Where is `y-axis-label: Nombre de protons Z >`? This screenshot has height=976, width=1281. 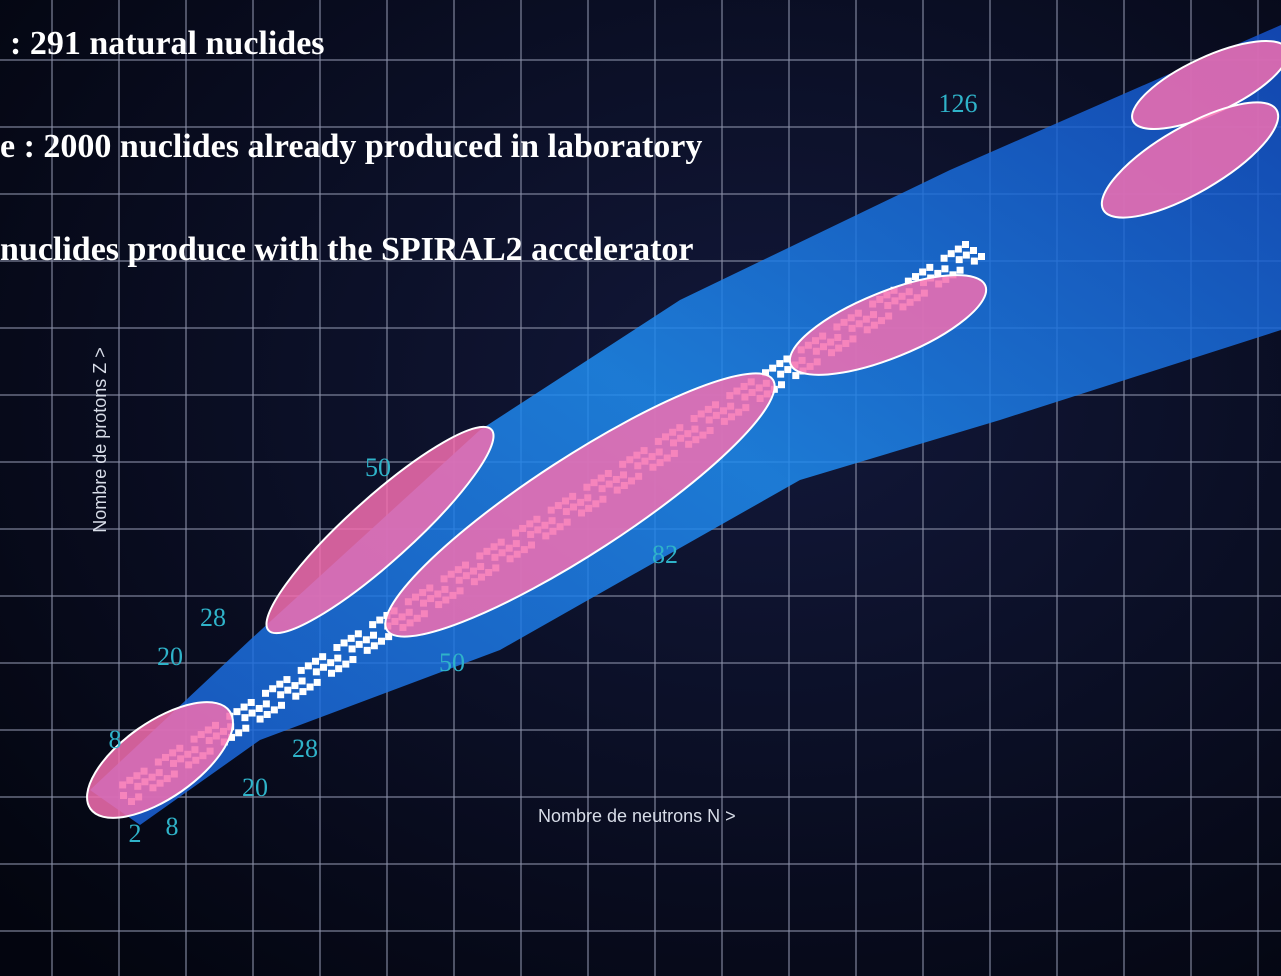
y-axis-label: Nombre de protons Z > is located at coordinates (100, 440).